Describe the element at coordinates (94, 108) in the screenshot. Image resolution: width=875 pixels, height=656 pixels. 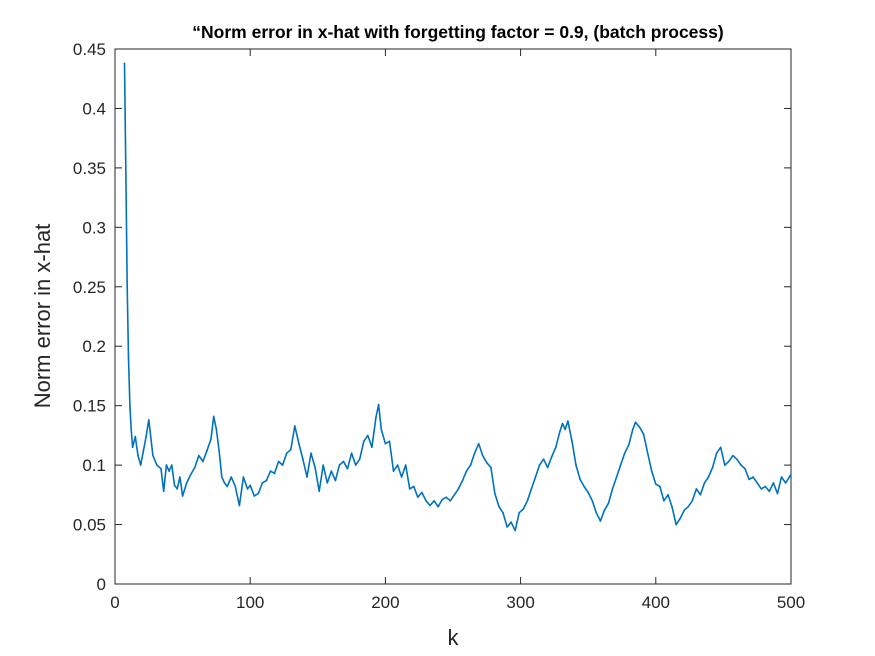
I see `y-tick-label: 0.4` at that location.